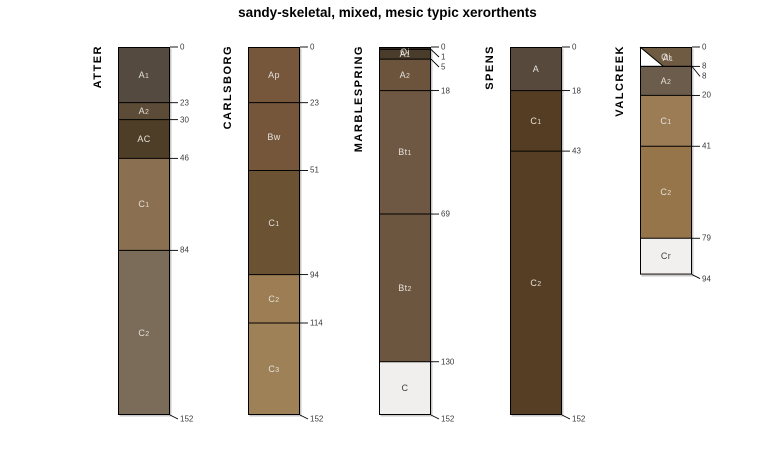 This screenshot has height=450, width=775. What do you see at coordinates (144, 139) in the screenshot?
I see `horizon-label: AC` at bounding box center [144, 139].